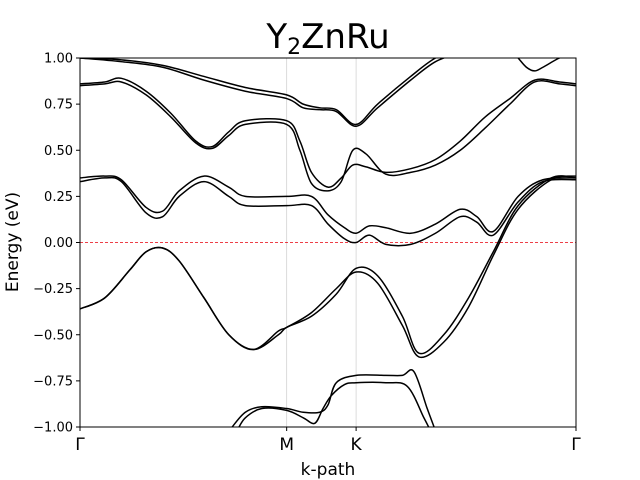 This screenshot has height=480, width=640. Describe the element at coordinates (53, 381) in the screenshot. I see `y-tick-label: −0.75` at that location.